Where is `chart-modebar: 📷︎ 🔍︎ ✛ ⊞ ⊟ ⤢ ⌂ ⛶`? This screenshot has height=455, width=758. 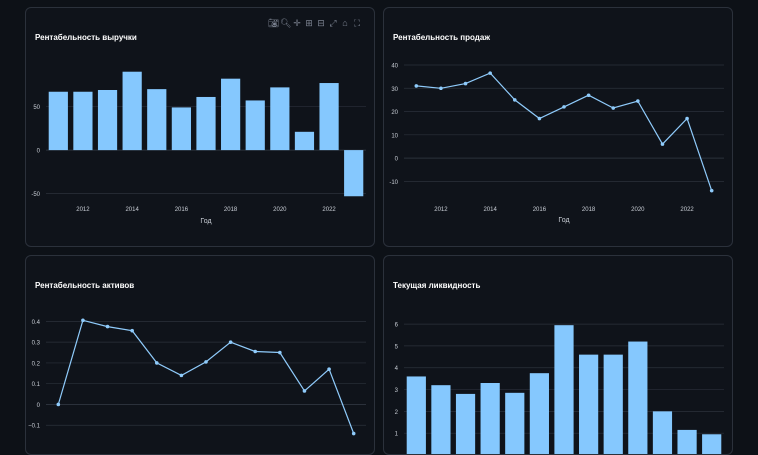
chart-modebar: 📷︎ 🔍︎ ✛ ⊞ ⊟ ⤢ ⌂ ⛶ is located at coordinates (315, 23).